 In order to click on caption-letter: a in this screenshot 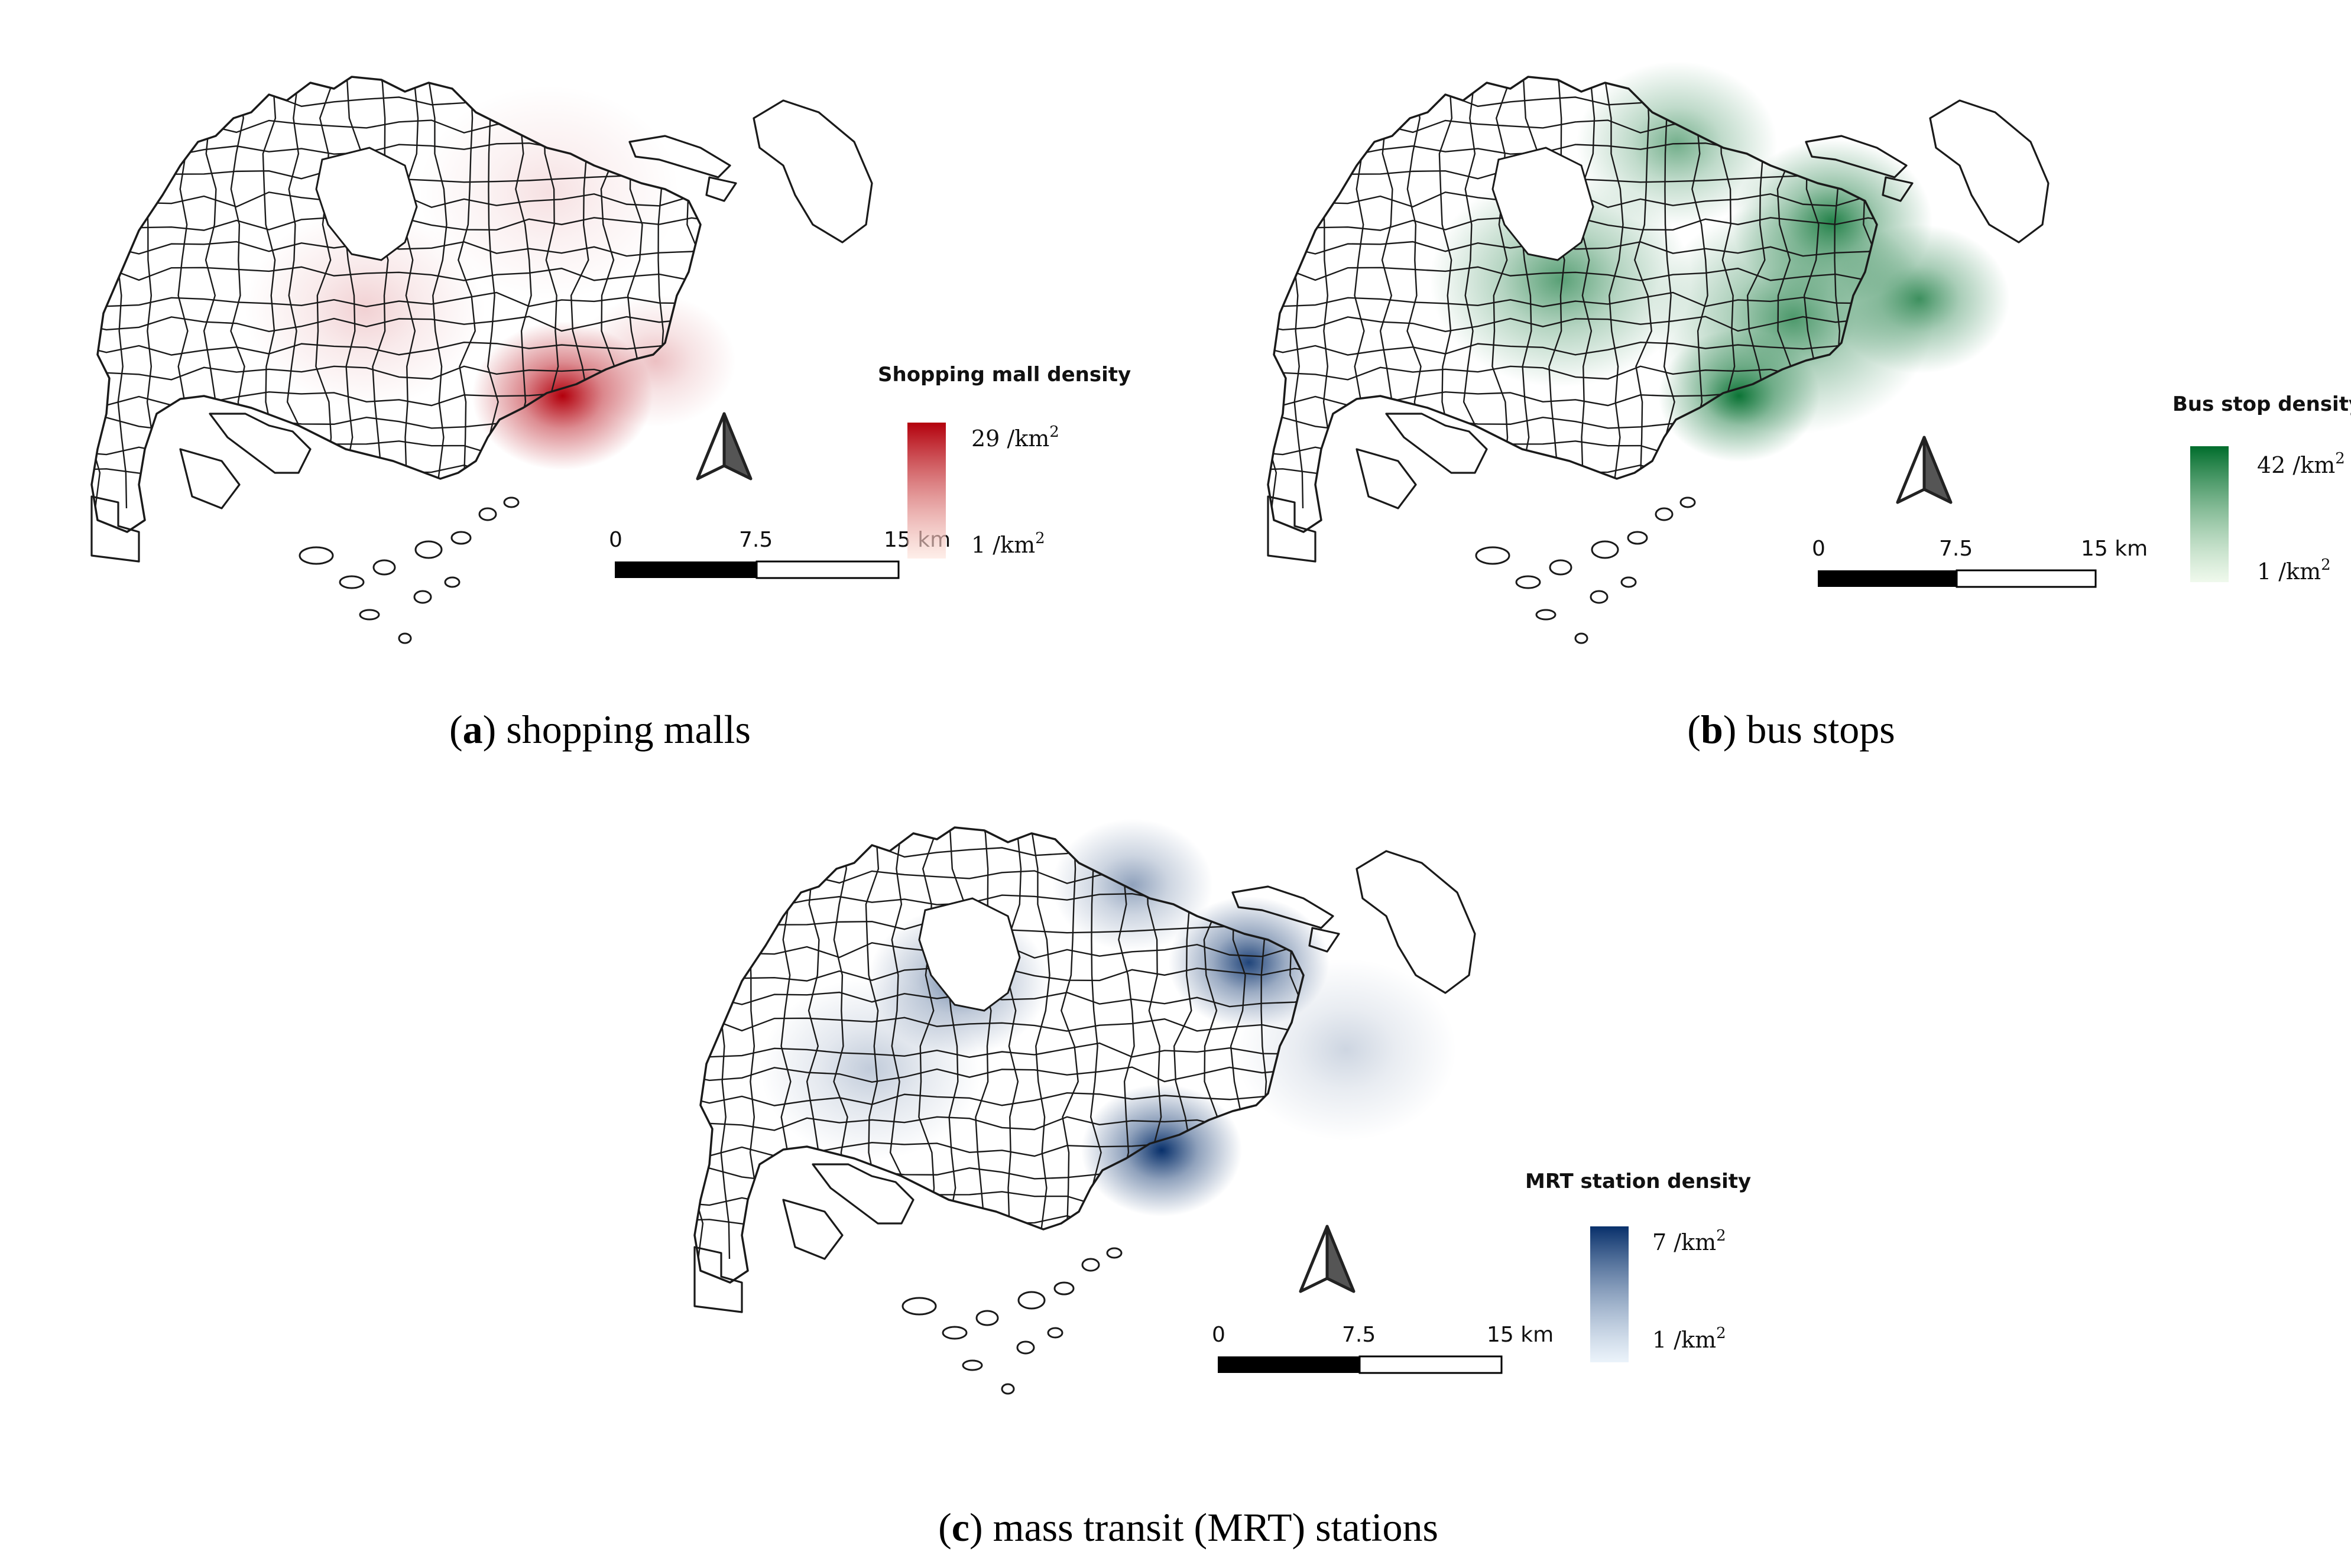, I will do `click(472, 730)`.